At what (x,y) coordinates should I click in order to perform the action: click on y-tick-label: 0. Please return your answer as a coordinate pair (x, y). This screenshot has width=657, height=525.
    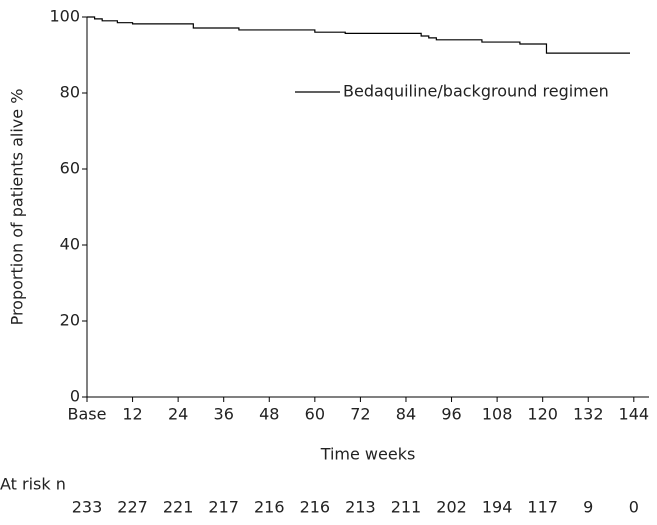
    Looking at the image, I should click on (75, 396).